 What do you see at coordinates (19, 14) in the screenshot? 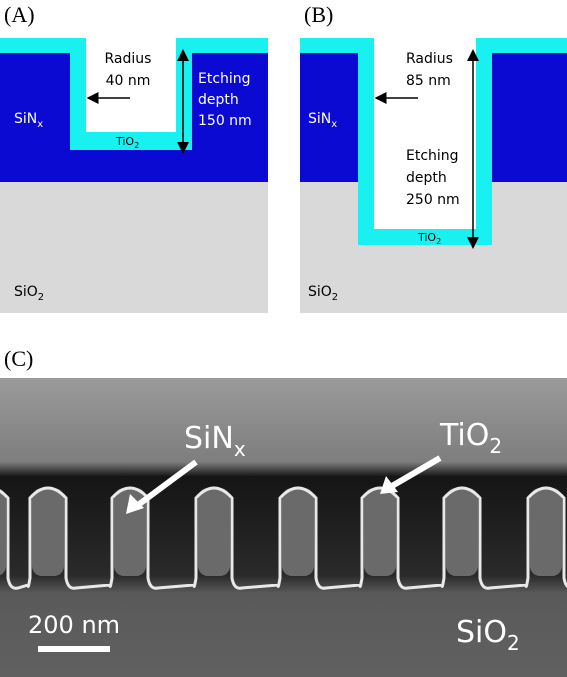
I see `panel-label: (A)` at bounding box center [19, 14].